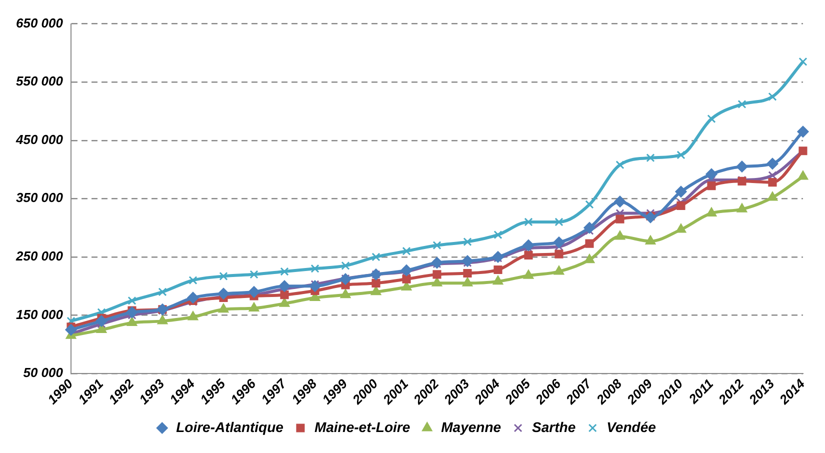 This screenshot has width=825, height=453. What do you see at coordinates (230, 426) in the screenshot?
I see `legend-label: Loire-Atlantique` at bounding box center [230, 426].